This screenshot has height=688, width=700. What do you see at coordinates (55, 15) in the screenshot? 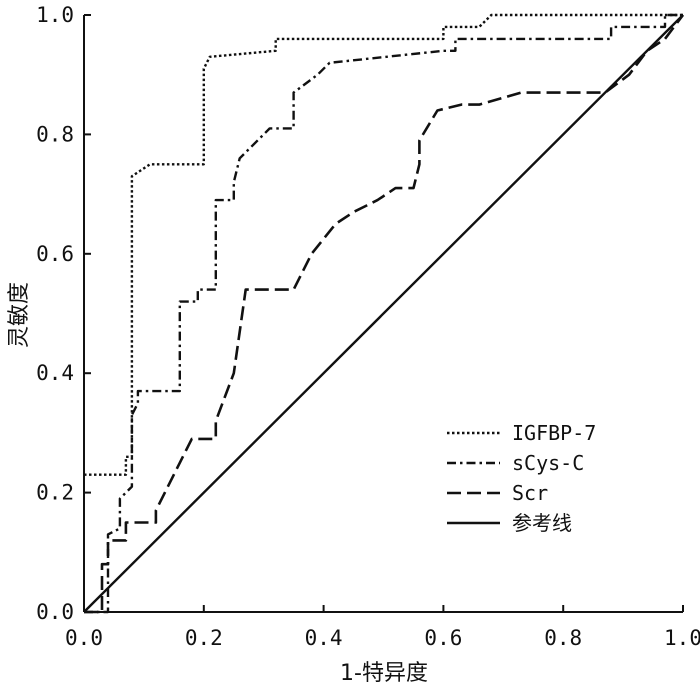
I see `y-tick-label-5: 1.0` at bounding box center [55, 15].